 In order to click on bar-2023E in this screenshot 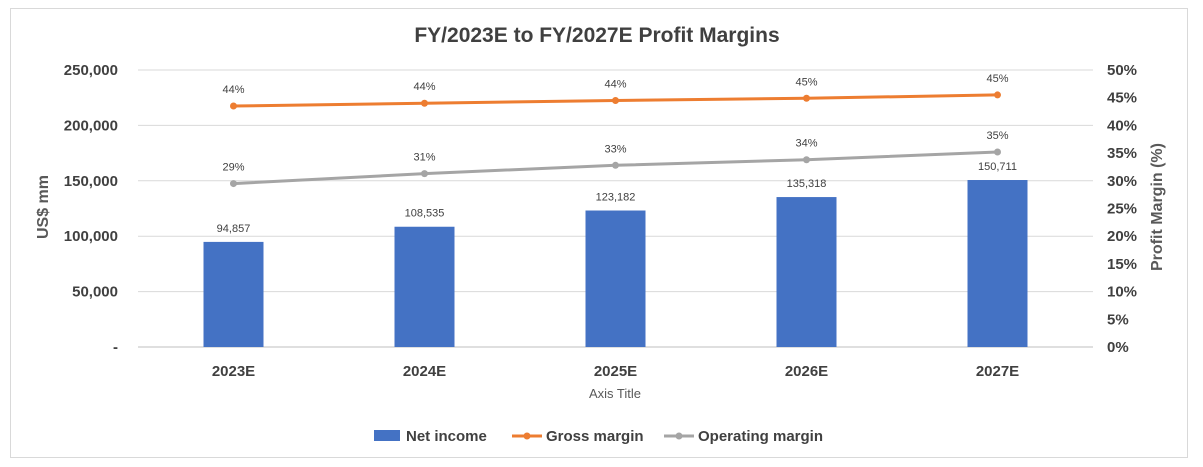, I will do `click(233, 294)`.